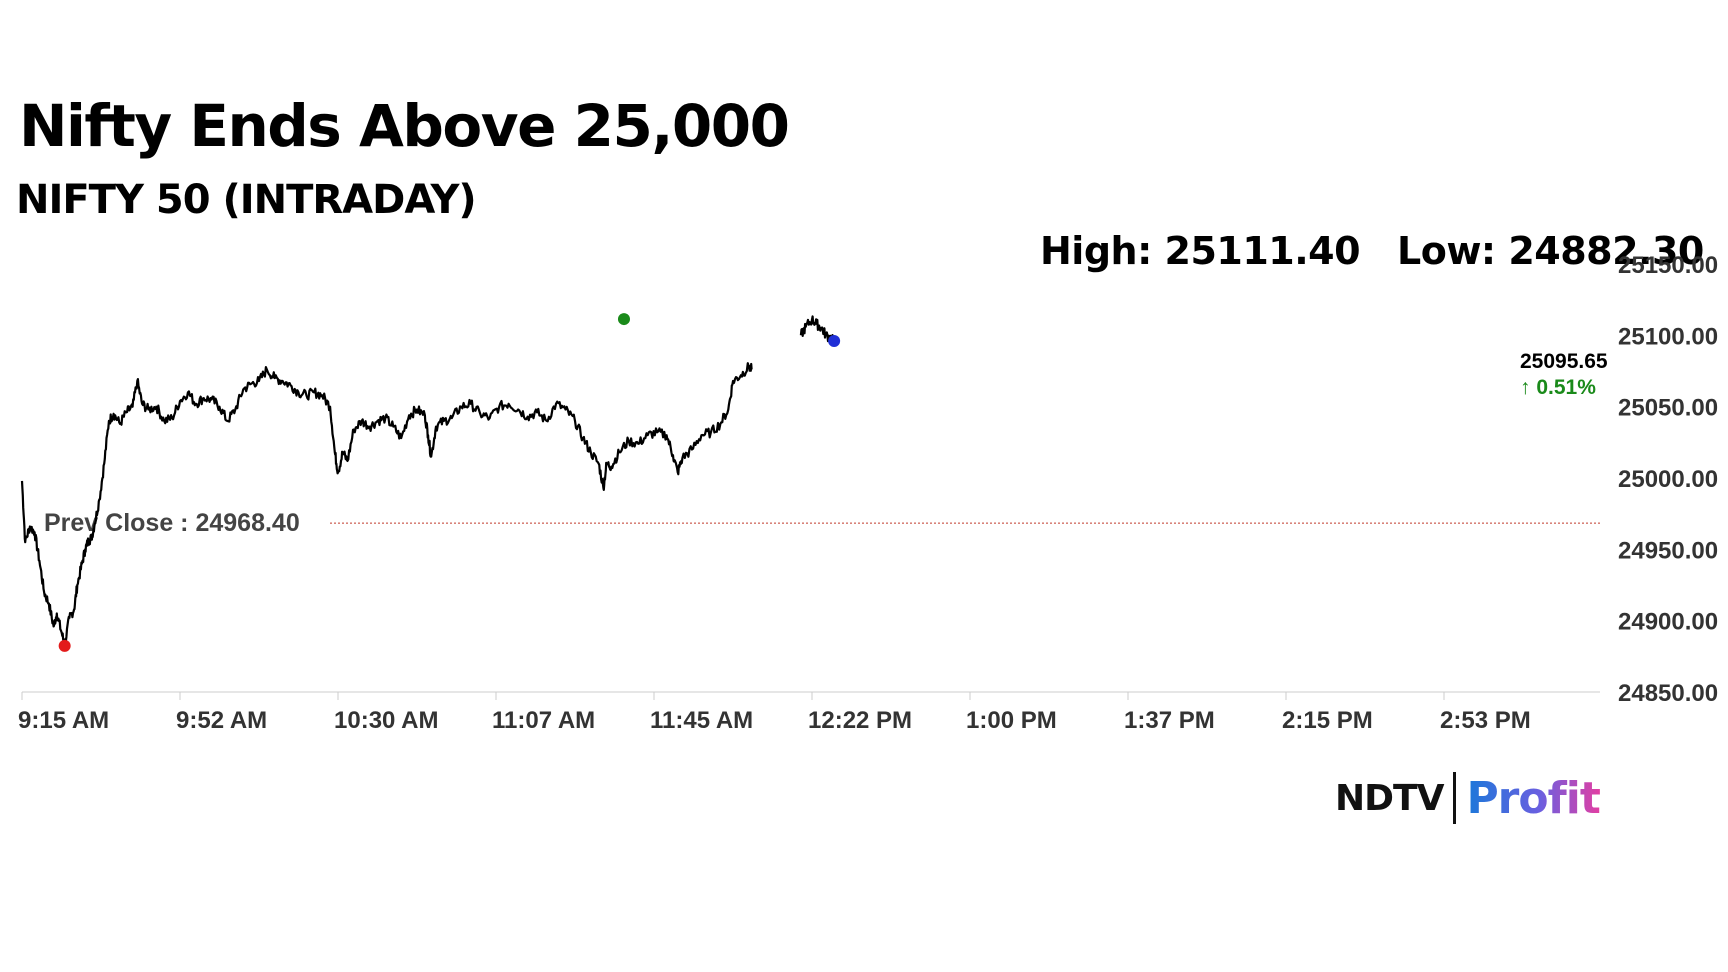 Image resolution: width=1728 pixels, height=972 pixels. Describe the element at coordinates (386, 504) in the screenshot. I see `price-line-segment` at that location.